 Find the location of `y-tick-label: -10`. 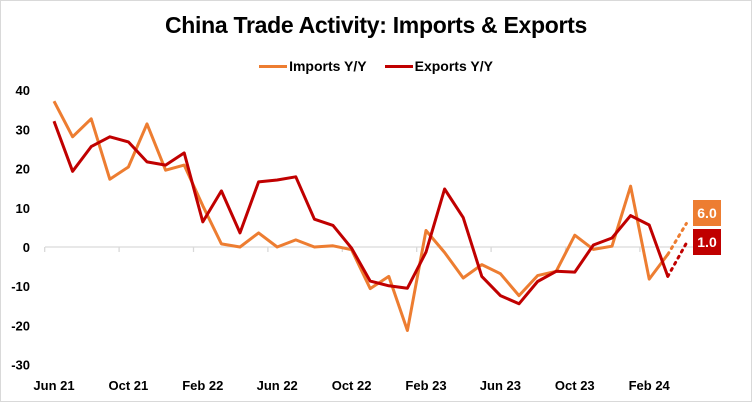

y-tick-label: -10 is located at coordinates (20, 286).